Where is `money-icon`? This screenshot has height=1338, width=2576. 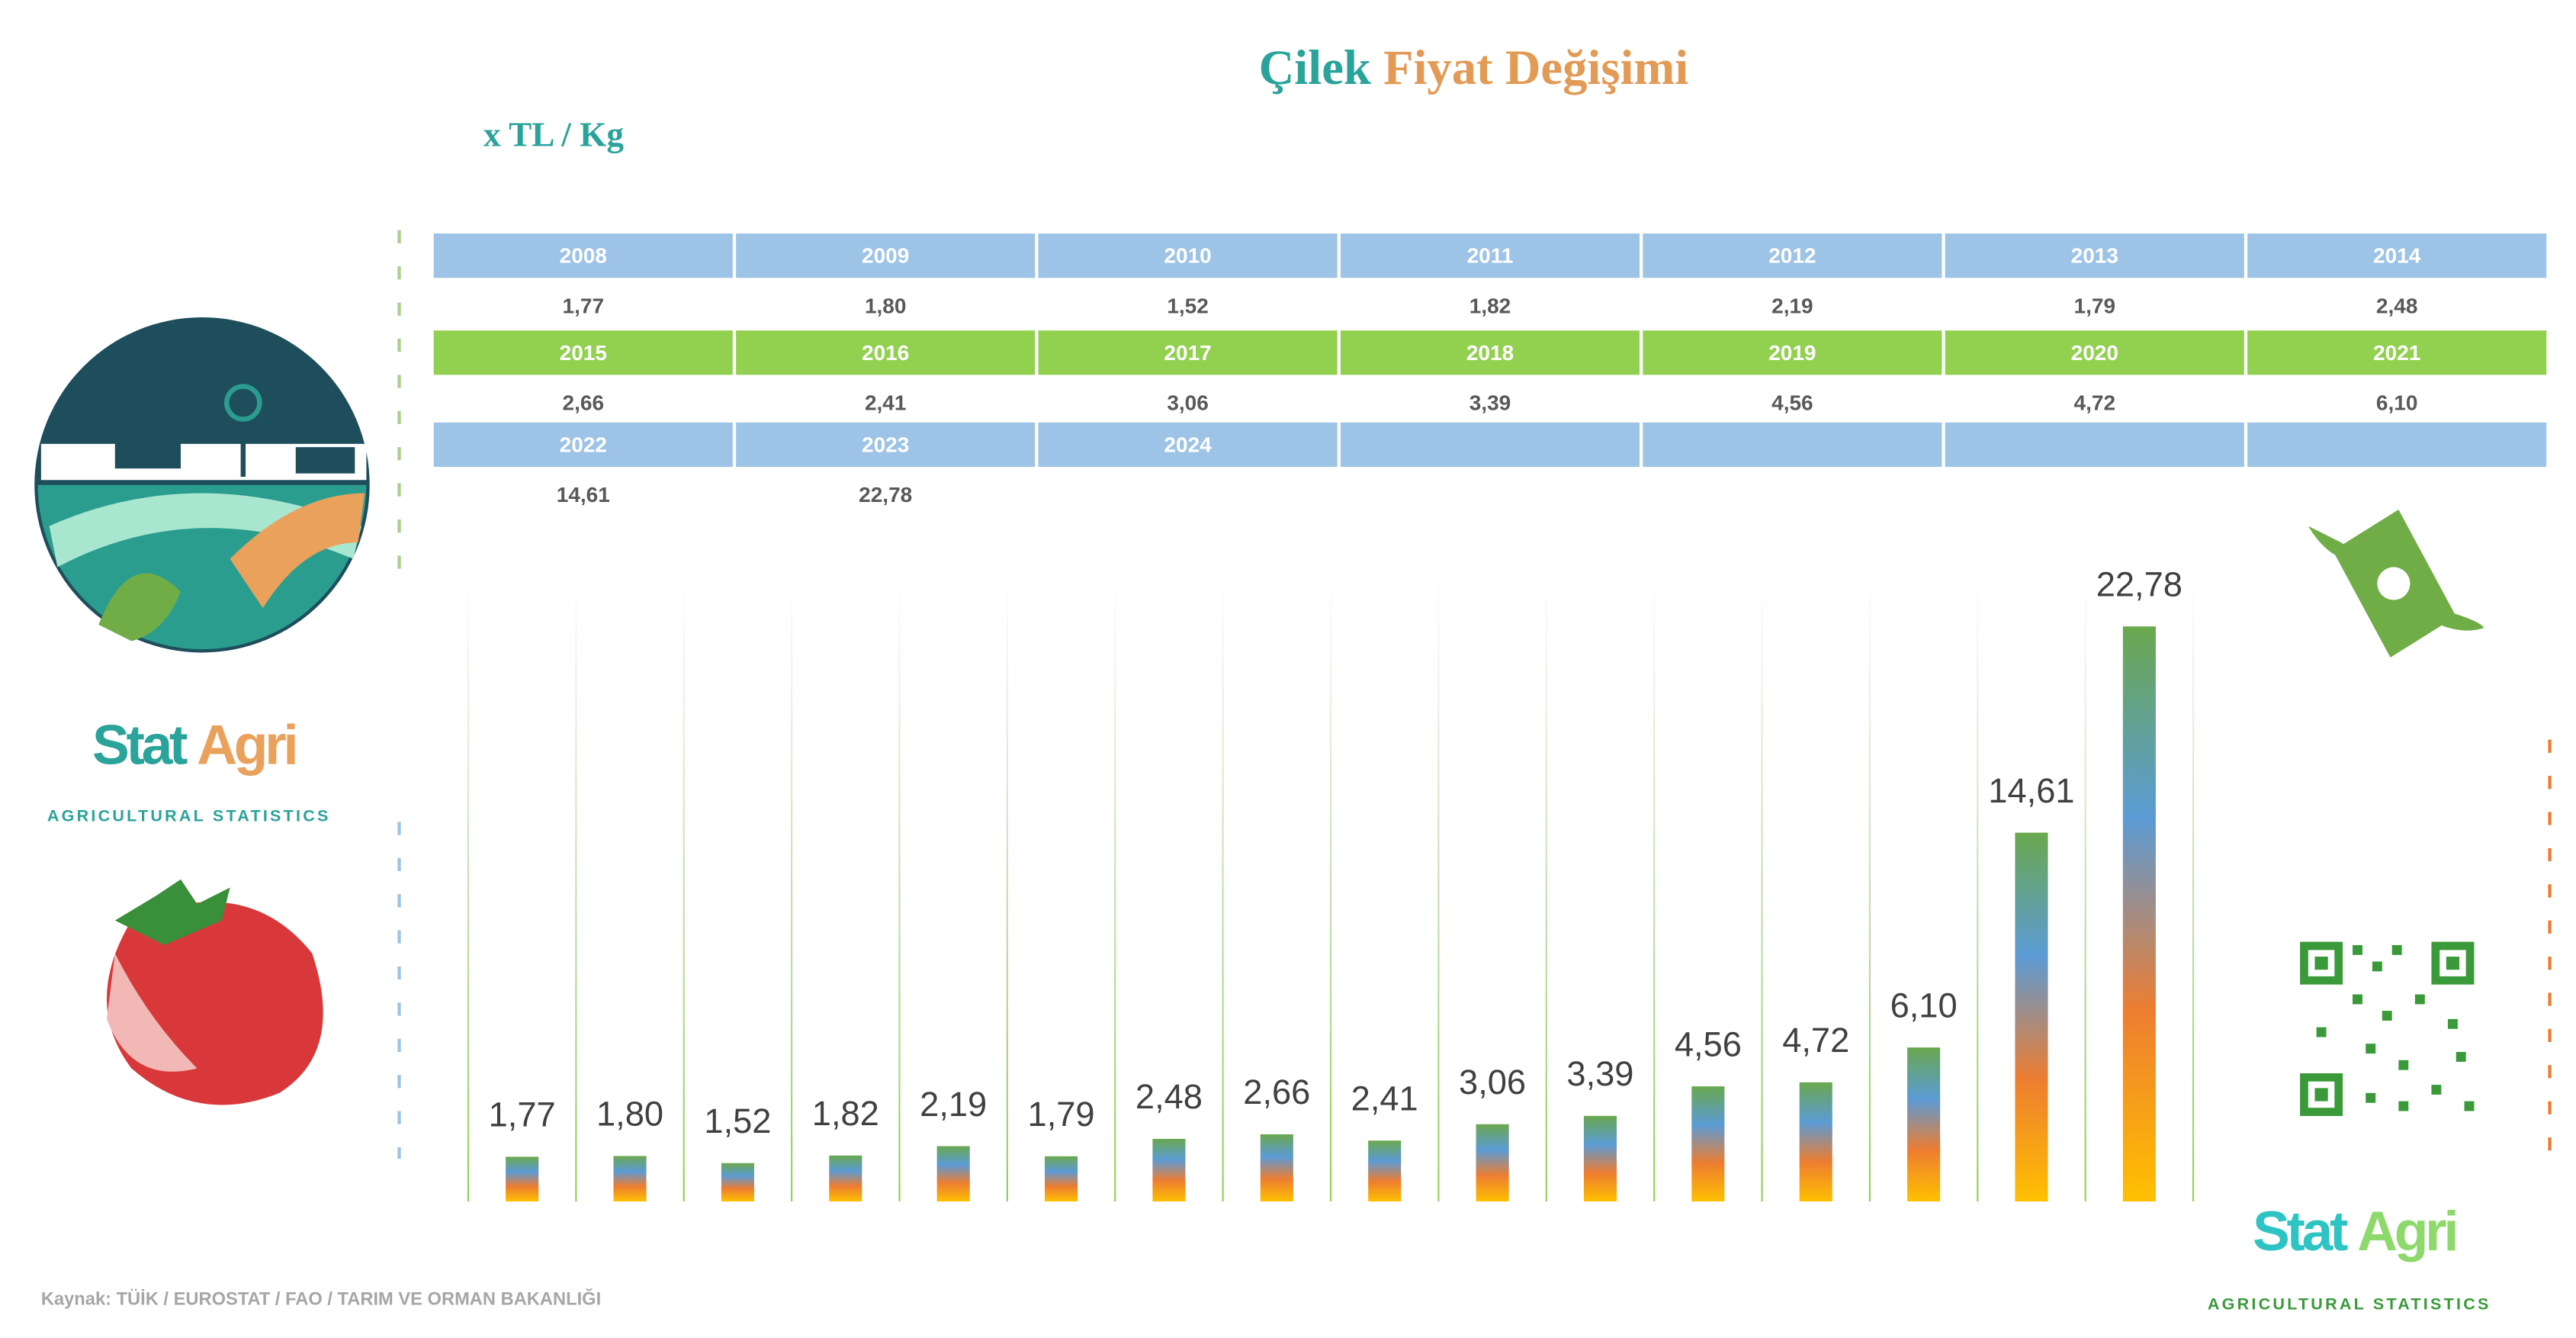 money-icon is located at coordinates (2396, 584).